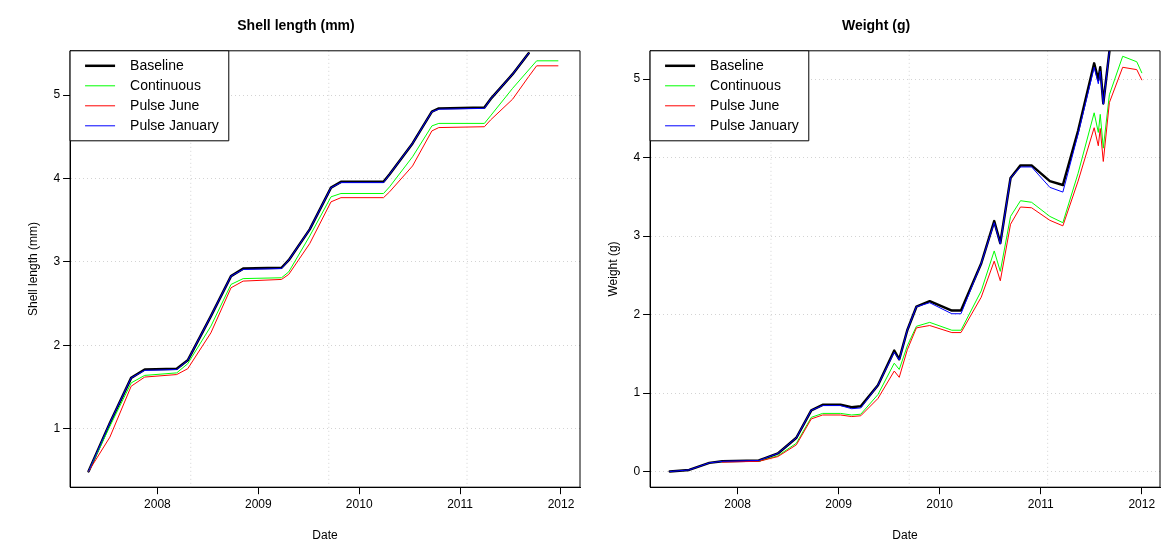 The image size is (1168, 557). I want to click on chart-title: Weight (g), so click(876, 25).